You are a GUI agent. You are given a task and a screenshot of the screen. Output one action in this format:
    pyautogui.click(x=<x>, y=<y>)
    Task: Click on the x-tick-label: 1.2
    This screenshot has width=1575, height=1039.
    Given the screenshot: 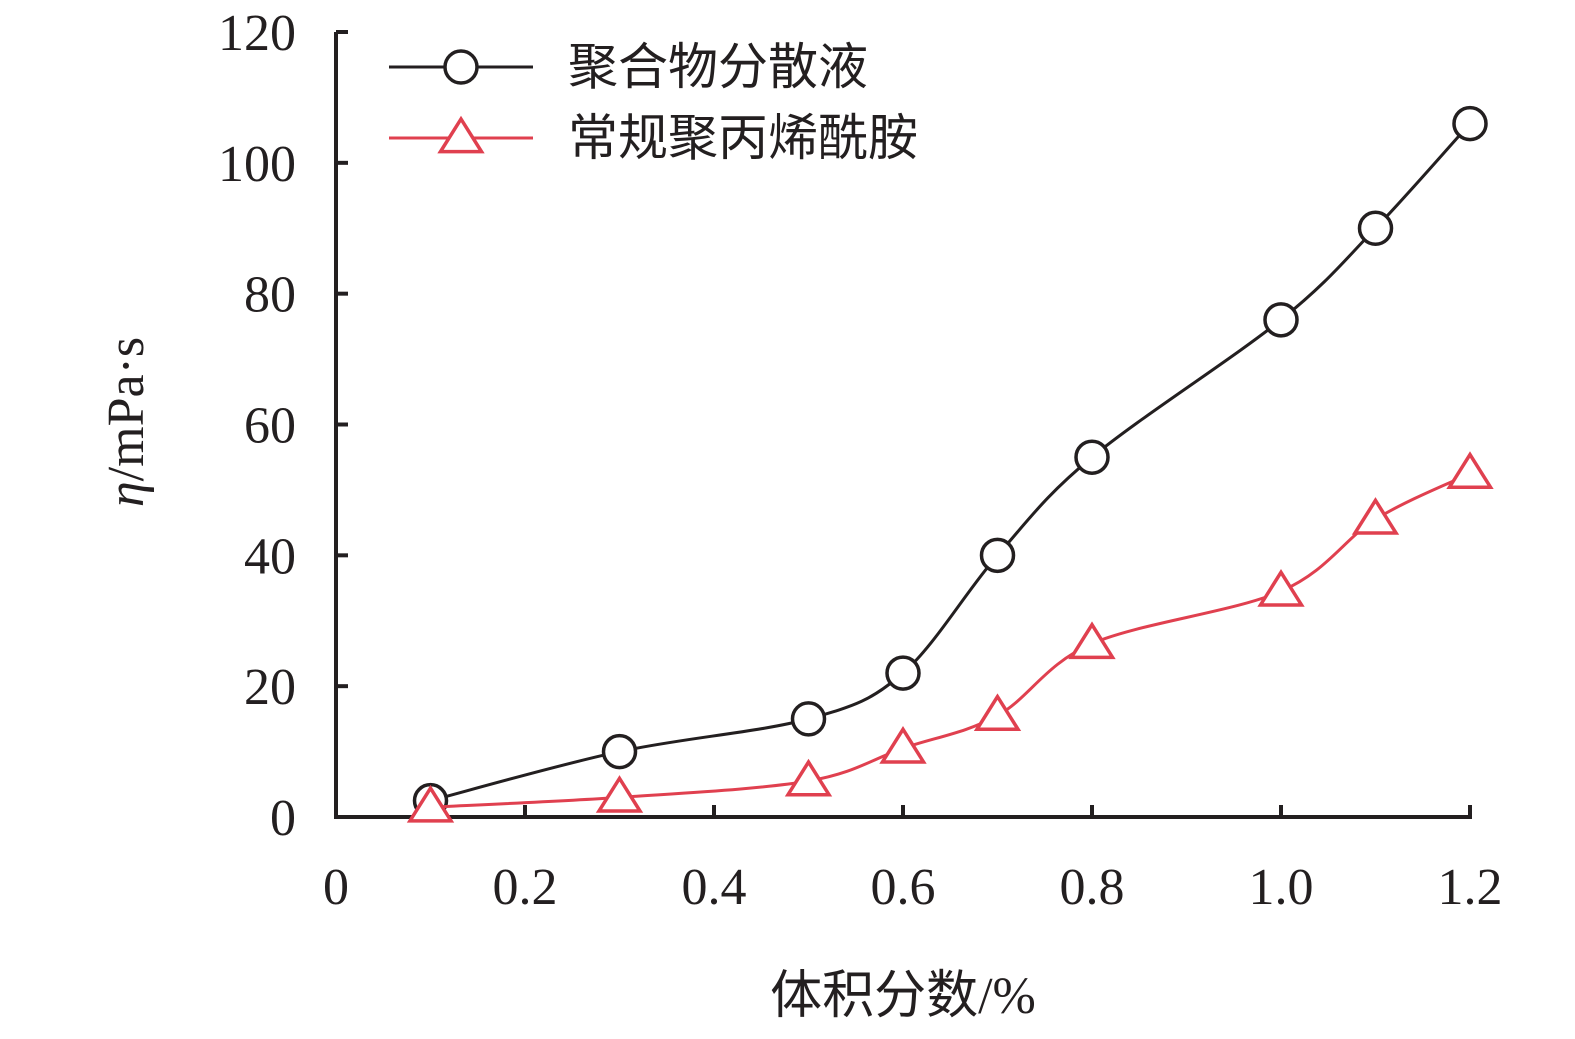 What is the action you would take?
    pyautogui.click(x=1470, y=887)
    